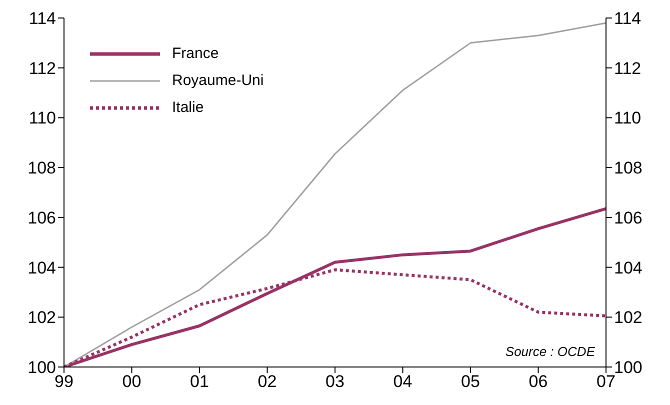  Describe the element at coordinates (218, 80) in the screenshot. I see `legend-label: Royaume-Uni` at that location.